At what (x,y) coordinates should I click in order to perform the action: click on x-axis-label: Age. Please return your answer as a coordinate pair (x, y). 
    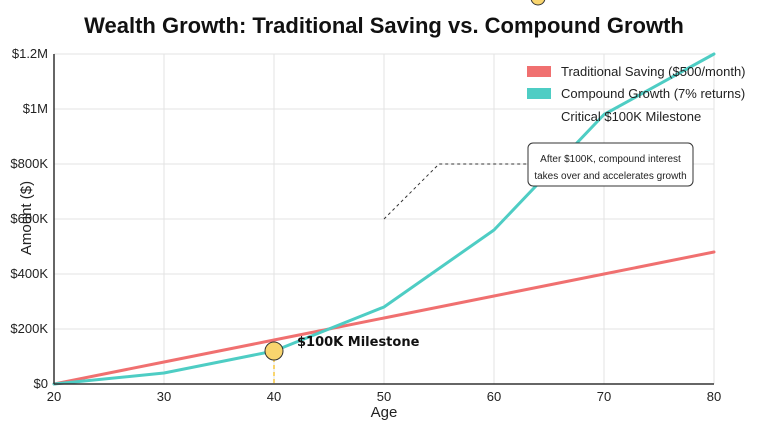
    Looking at the image, I should click on (384, 412).